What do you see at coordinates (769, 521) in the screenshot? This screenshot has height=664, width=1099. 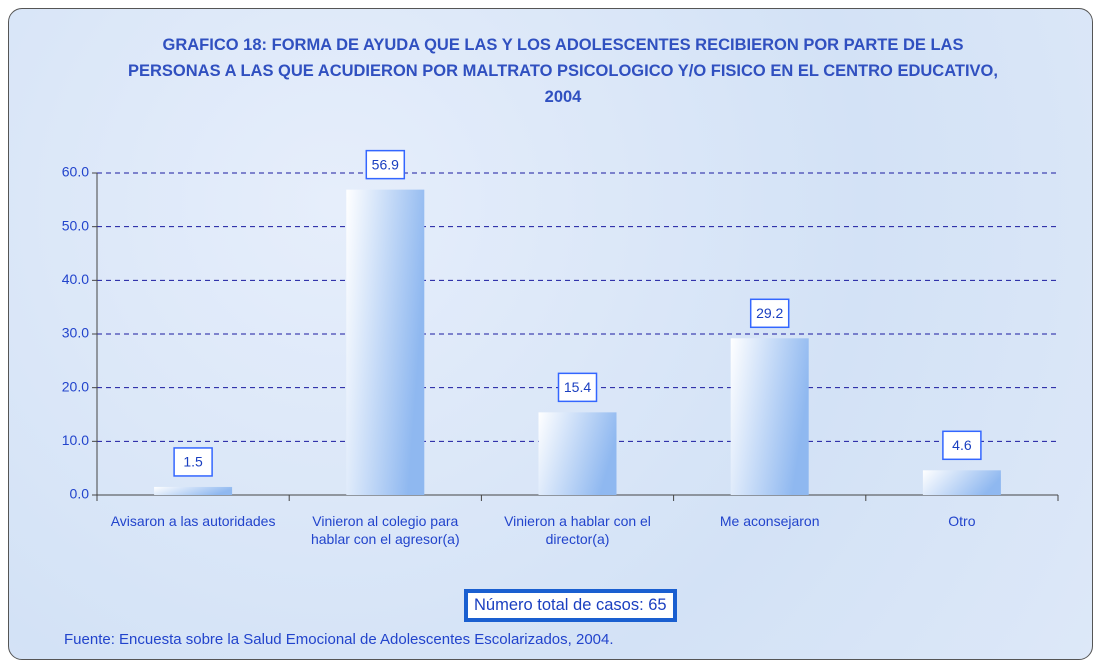 I see `x-tick-label: Me aconsejaron` at bounding box center [769, 521].